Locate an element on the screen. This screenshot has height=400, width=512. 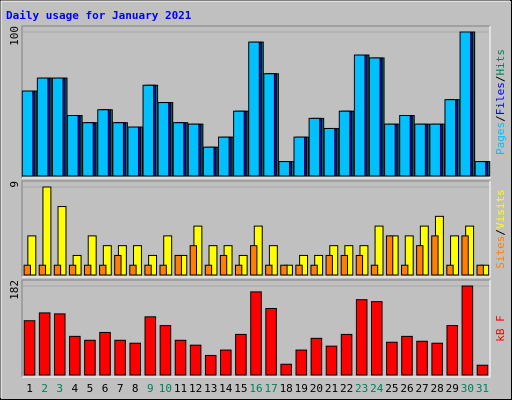
x-tick-label: 29 is located at coordinates (452, 388).